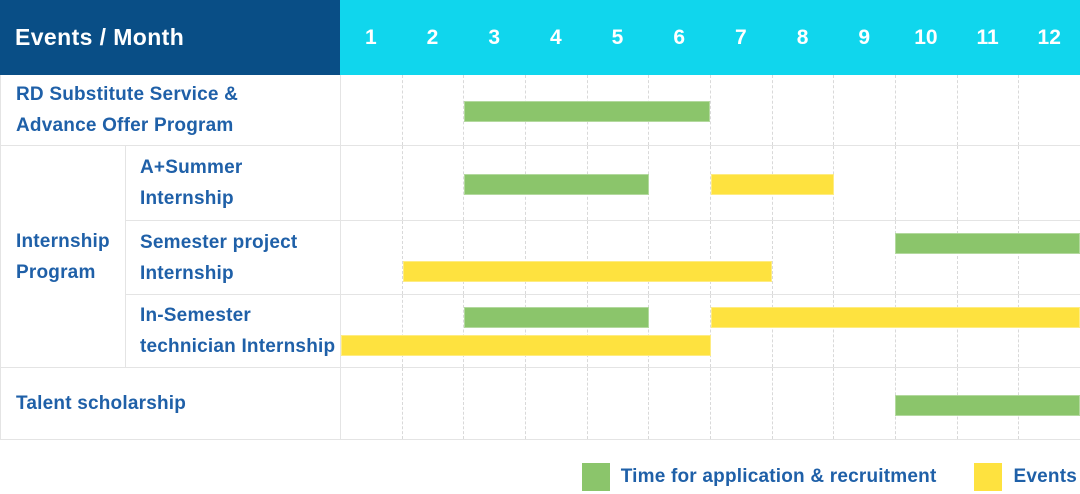 This screenshot has height=494, width=1080. I want to click on legend-item-application: Time for application & recruitment, so click(759, 476).